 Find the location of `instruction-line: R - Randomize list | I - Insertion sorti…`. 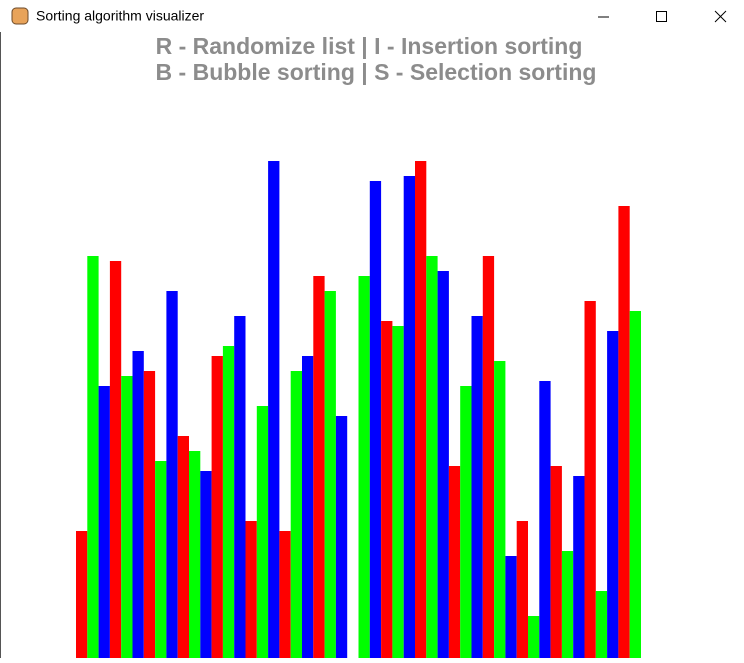

instruction-line: R - Randomize list | I - Insertion sorti… is located at coordinates (369, 46).